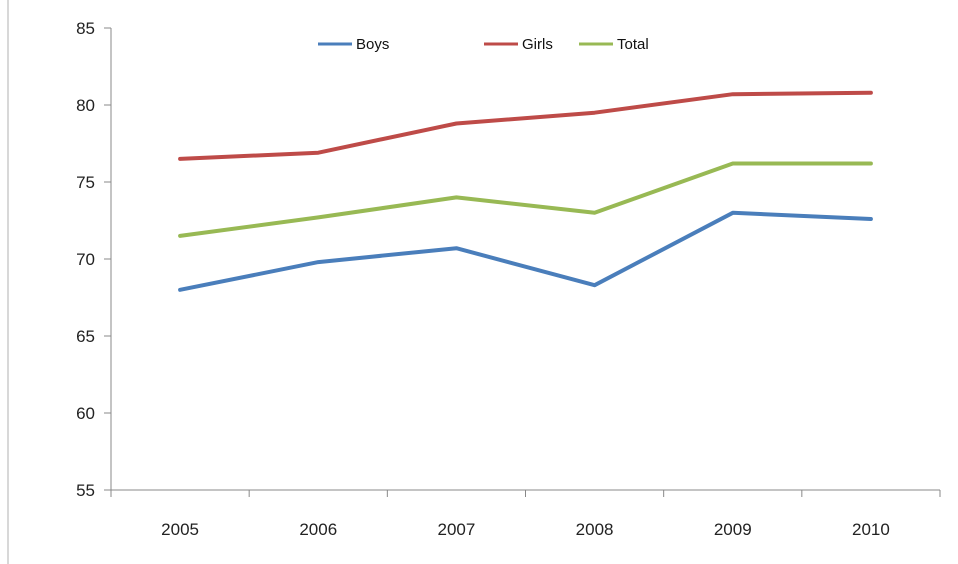 This screenshot has height=564, width=958. I want to click on y-tick-label: 65, so click(85, 336).